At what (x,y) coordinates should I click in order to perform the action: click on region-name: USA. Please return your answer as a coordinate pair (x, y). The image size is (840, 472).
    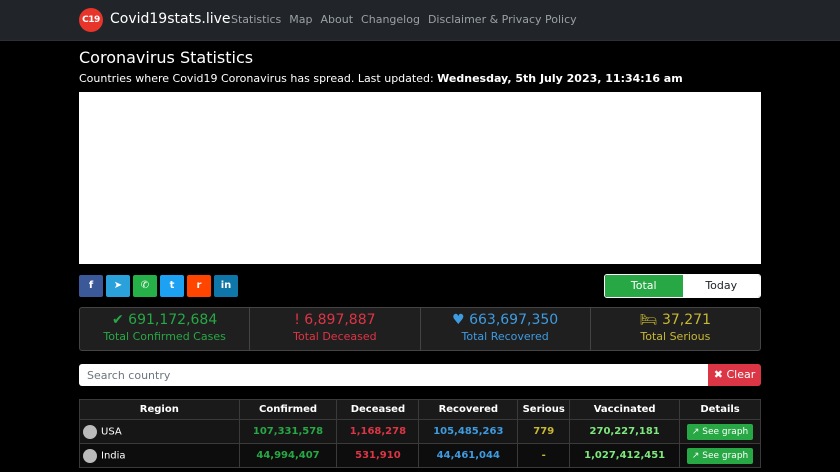
    Looking at the image, I should click on (111, 431).